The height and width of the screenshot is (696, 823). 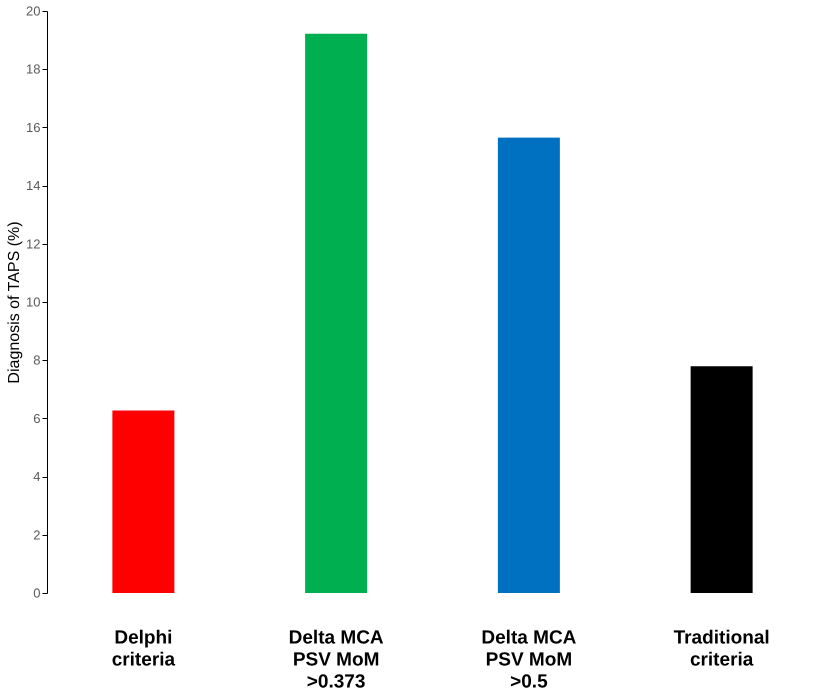 What do you see at coordinates (36, 476) in the screenshot?
I see `y-tick-label: 4` at bounding box center [36, 476].